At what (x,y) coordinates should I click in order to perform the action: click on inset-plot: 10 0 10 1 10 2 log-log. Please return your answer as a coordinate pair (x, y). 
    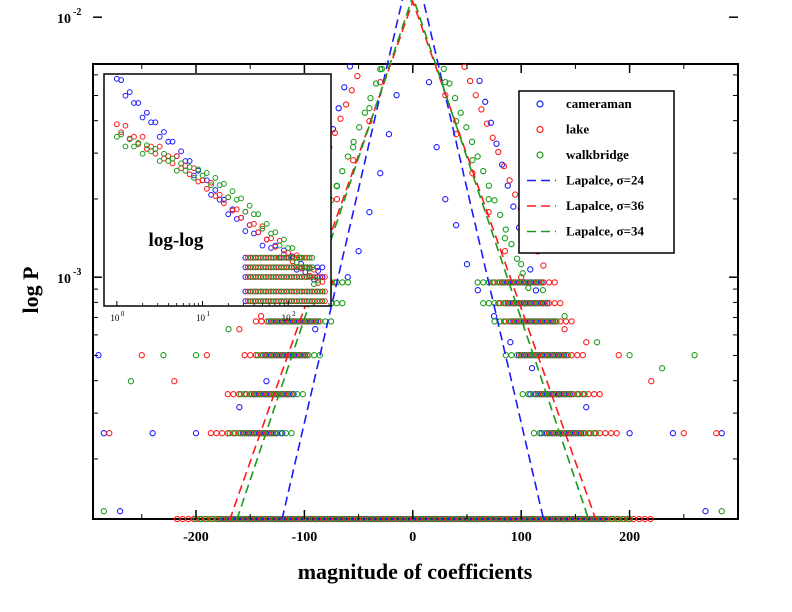
    Looking at the image, I should click on (217, 198).